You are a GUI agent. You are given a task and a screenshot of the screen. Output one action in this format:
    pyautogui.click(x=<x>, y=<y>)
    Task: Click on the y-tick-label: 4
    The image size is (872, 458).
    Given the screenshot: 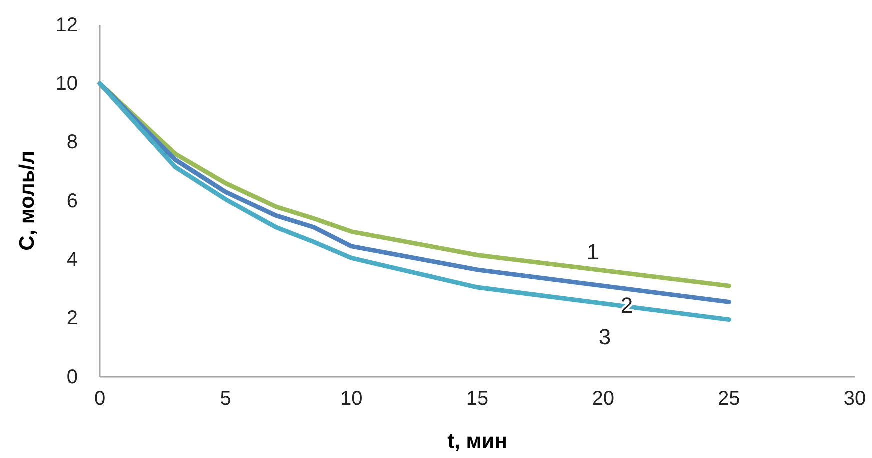 What is the action you would take?
    pyautogui.click(x=72, y=260)
    